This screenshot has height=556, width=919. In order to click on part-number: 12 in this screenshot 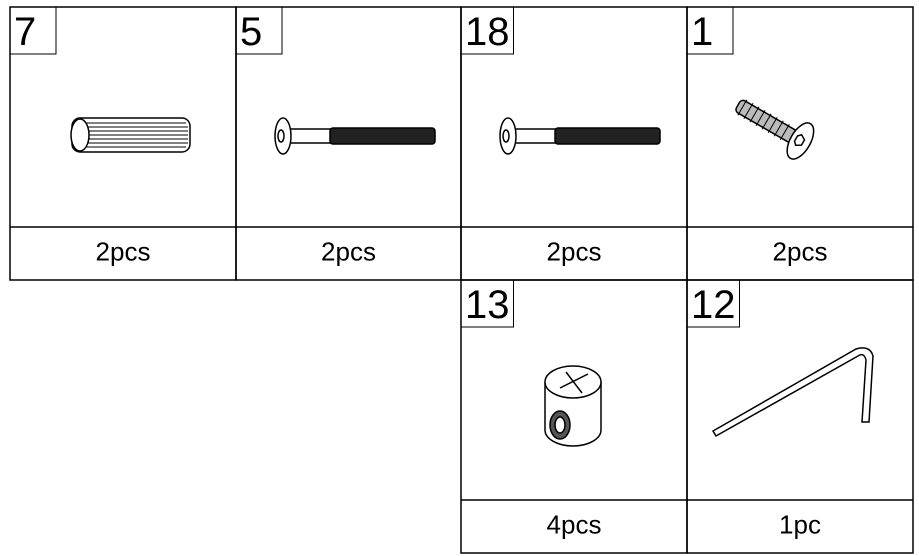, I will do `click(713, 305)`.